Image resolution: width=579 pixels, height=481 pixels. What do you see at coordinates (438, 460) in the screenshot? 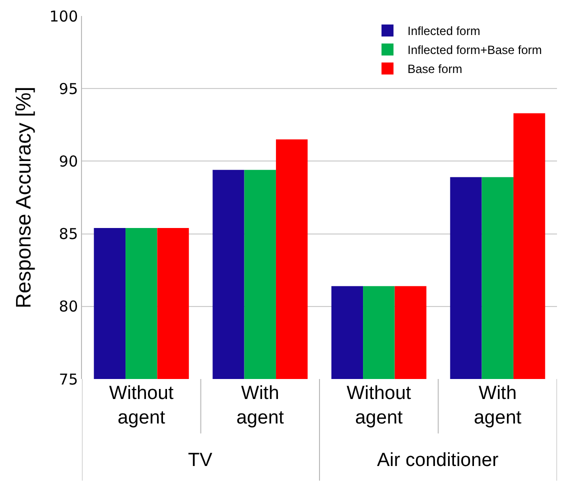
I see `text: Air conditioner` at bounding box center [438, 460].